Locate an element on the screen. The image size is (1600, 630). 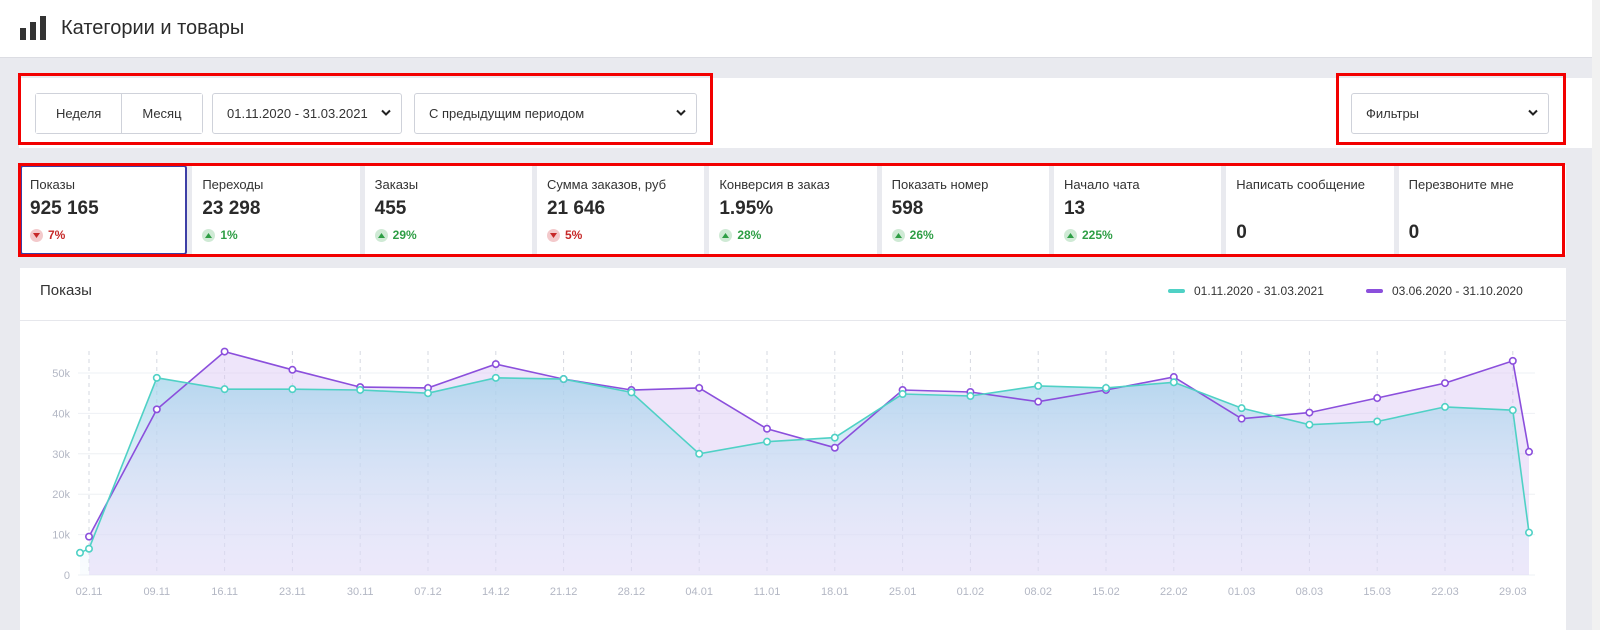
kpi-label: Конверсия в заказ is located at coordinates (774, 184).